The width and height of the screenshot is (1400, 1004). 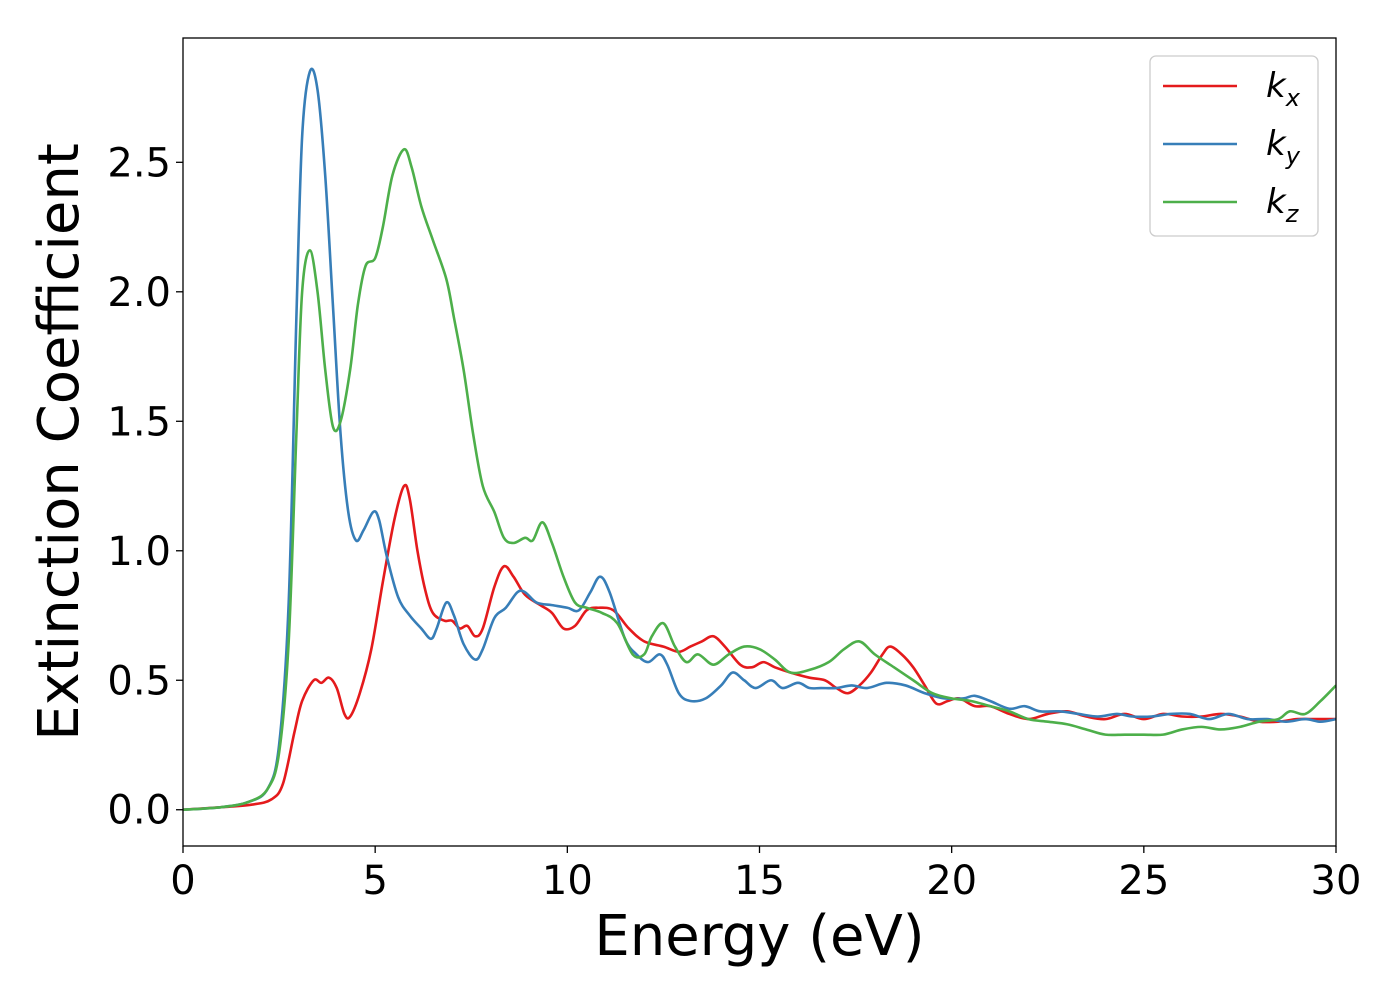 What do you see at coordinates (59, 442) in the screenshot?
I see `y-axis-label: Extinction Coefficient` at bounding box center [59, 442].